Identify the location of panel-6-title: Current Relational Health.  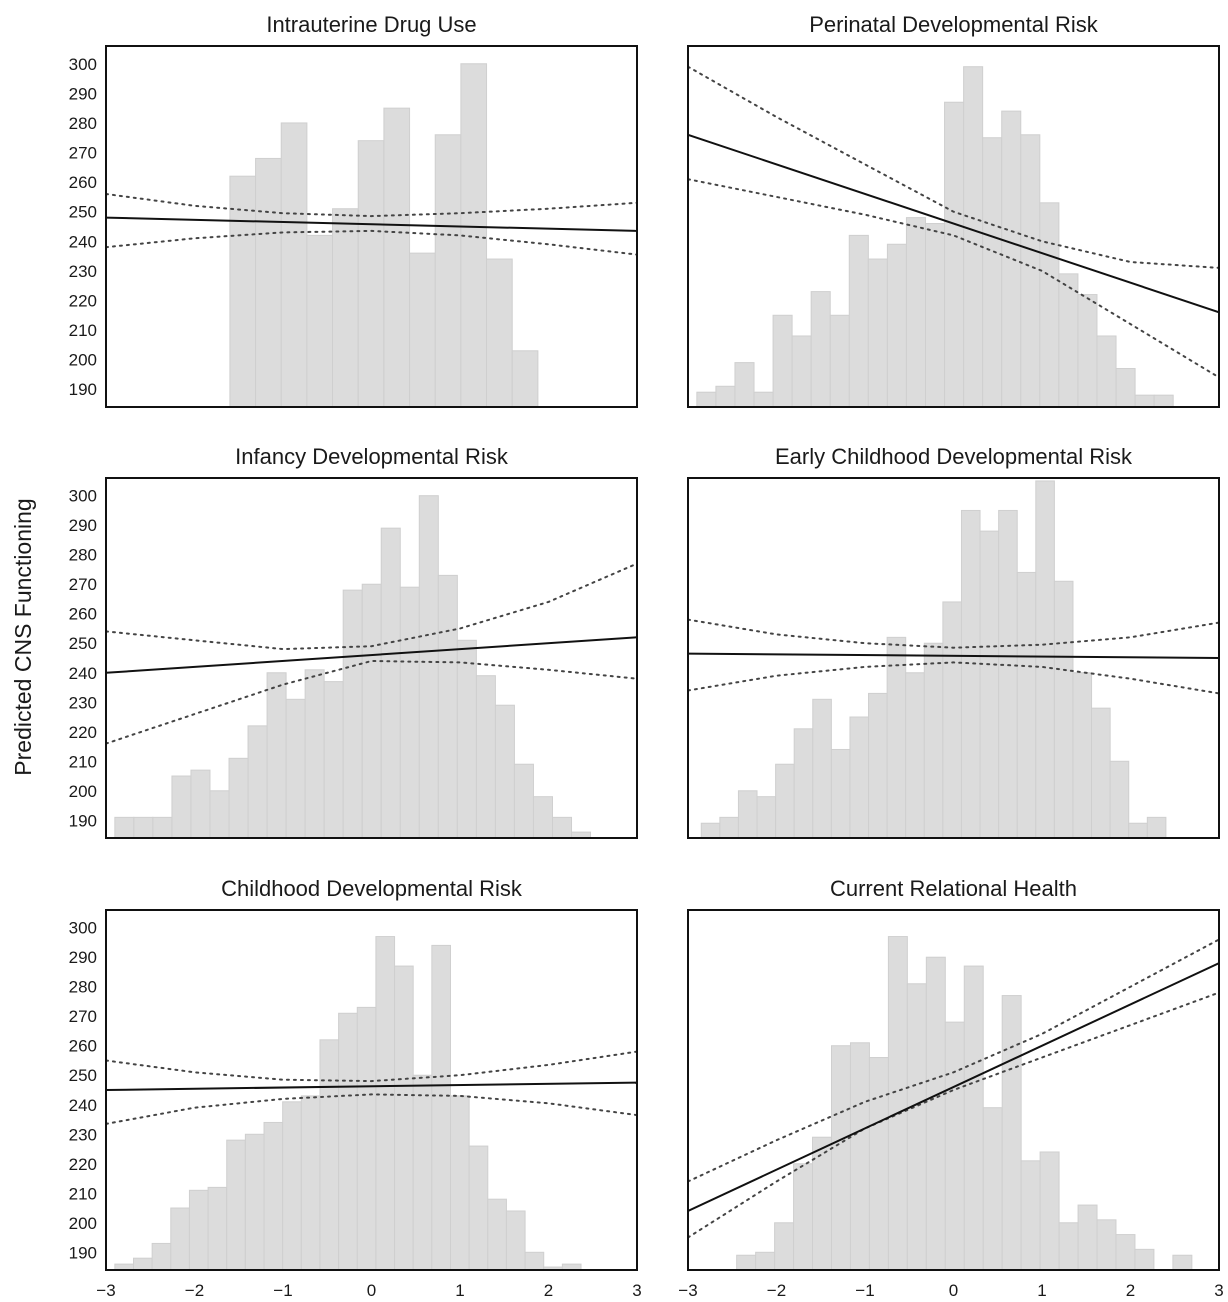
(953, 888).